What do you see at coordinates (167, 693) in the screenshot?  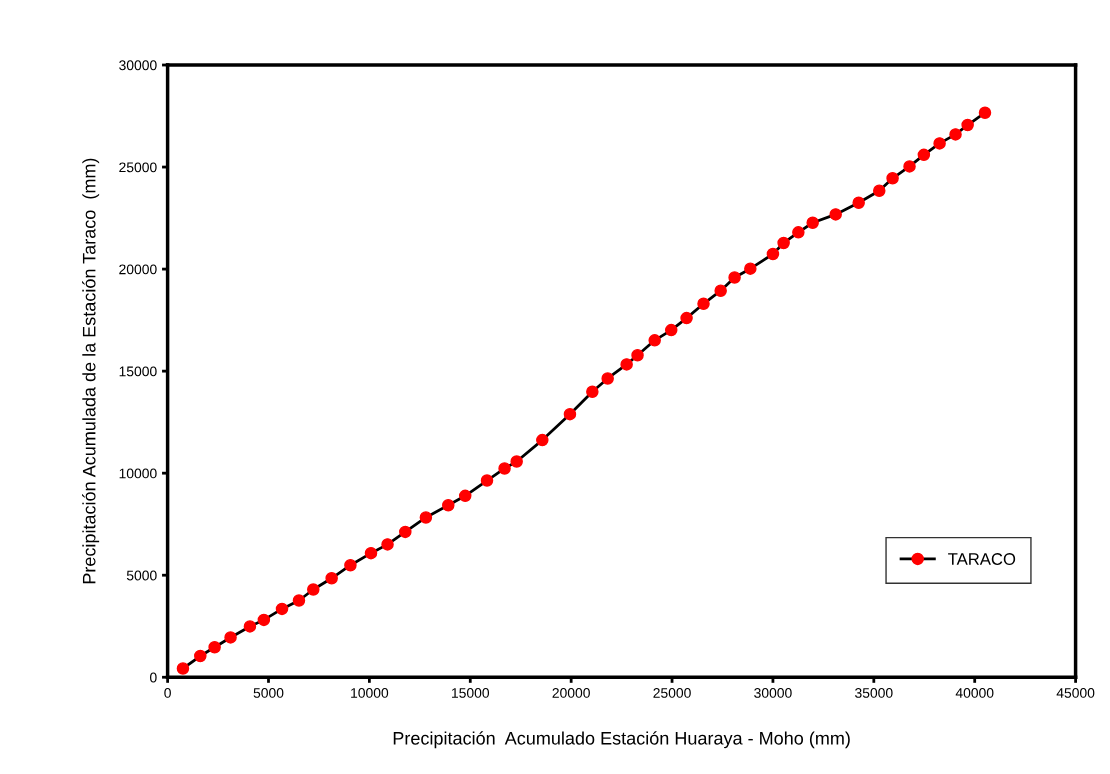 I see `x-tick-label: 0` at bounding box center [167, 693].